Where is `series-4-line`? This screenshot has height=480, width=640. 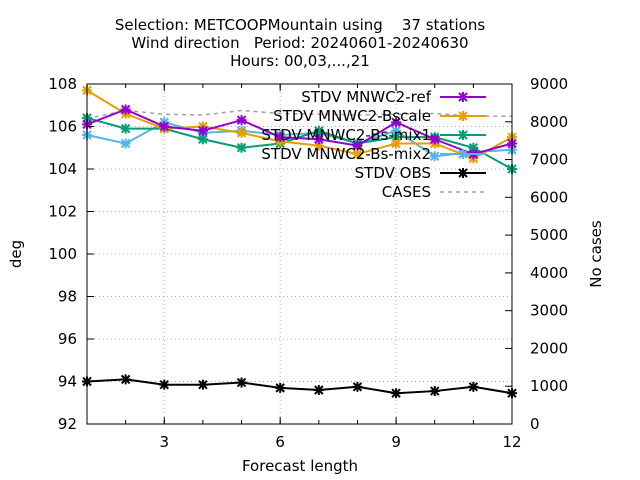
series-4-line is located at coordinates (299, 386).